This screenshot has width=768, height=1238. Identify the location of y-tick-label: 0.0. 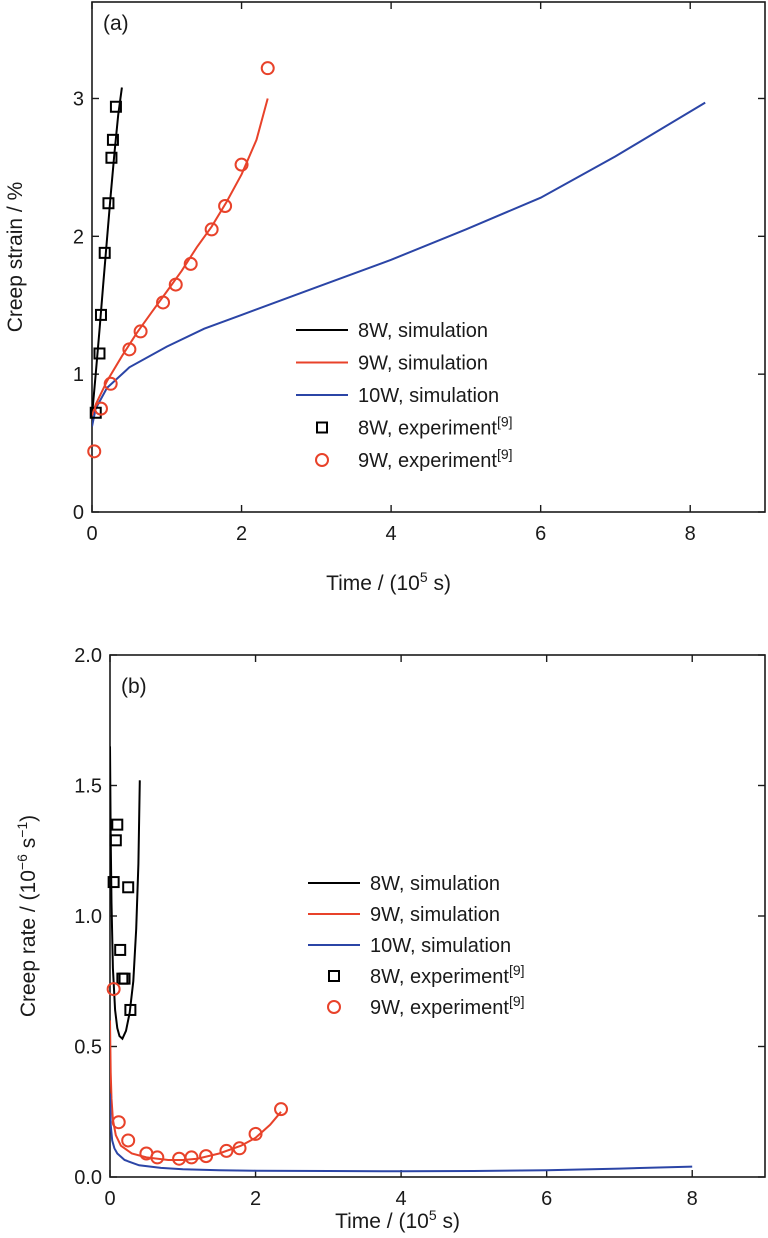
(88, 1178).